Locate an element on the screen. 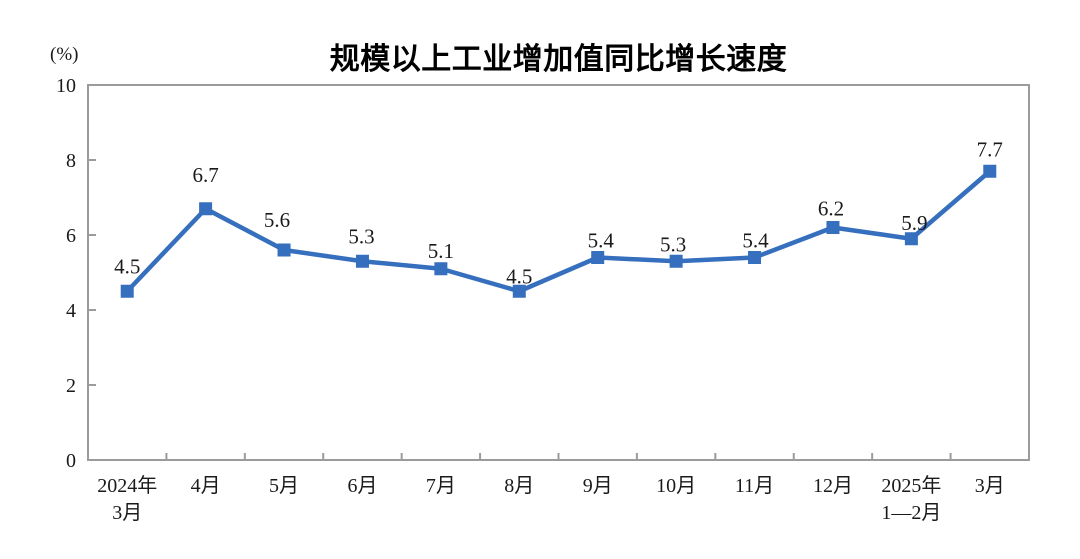  y-tick-label: 2 is located at coordinates (71, 386).